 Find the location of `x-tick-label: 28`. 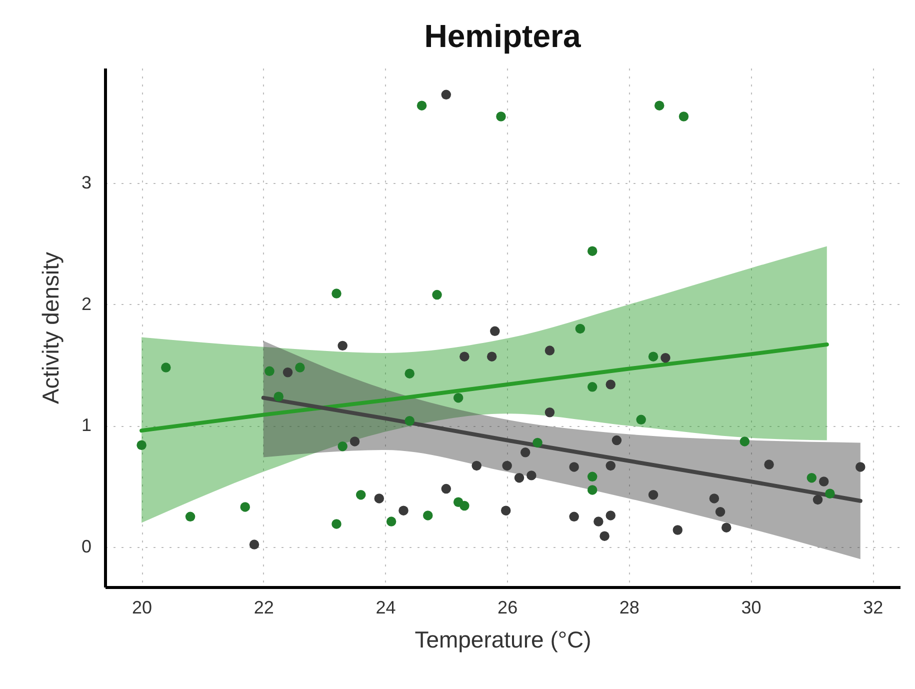

x-tick-label: 28 is located at coordinates (629, 608).